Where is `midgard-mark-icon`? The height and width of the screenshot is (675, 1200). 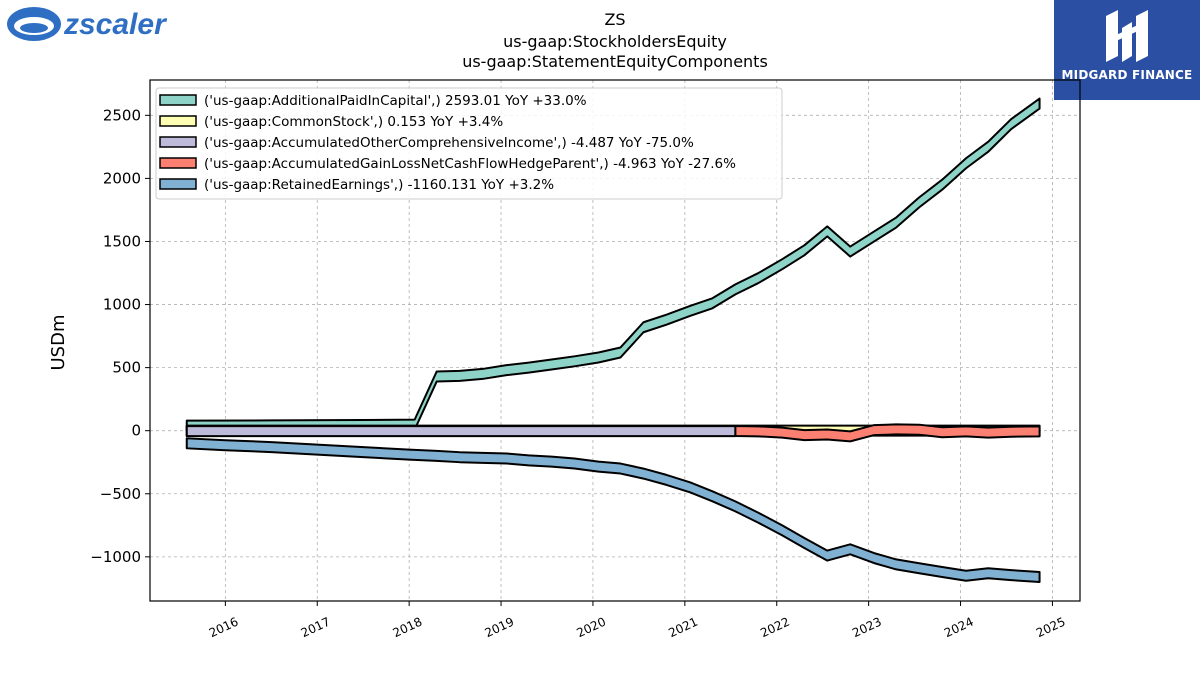 midgard-mark-icon is located at coordinates (1127, 36).